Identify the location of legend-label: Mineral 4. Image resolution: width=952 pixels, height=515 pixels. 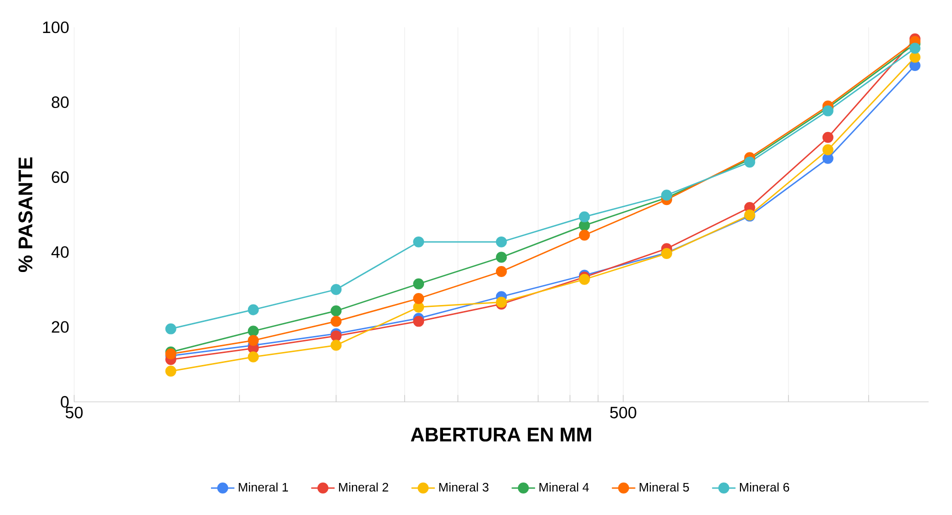
(564, 487).